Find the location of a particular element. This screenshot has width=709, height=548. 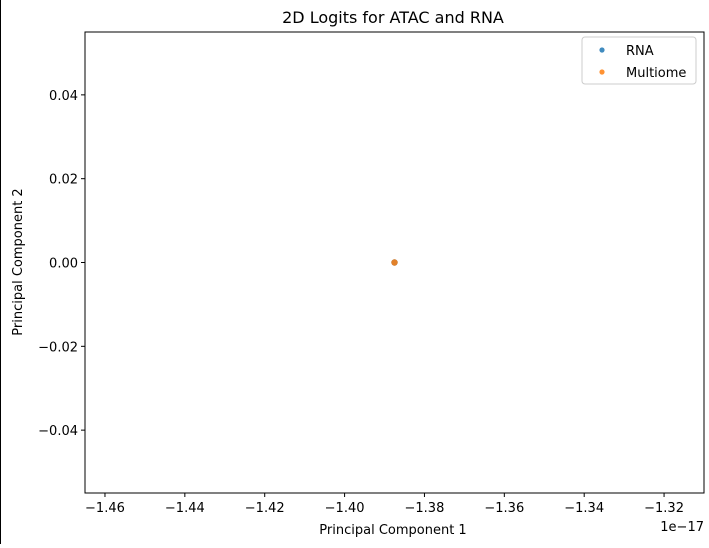

x-axis-label: Principal Component 1 is located at coordinates (392, 530).